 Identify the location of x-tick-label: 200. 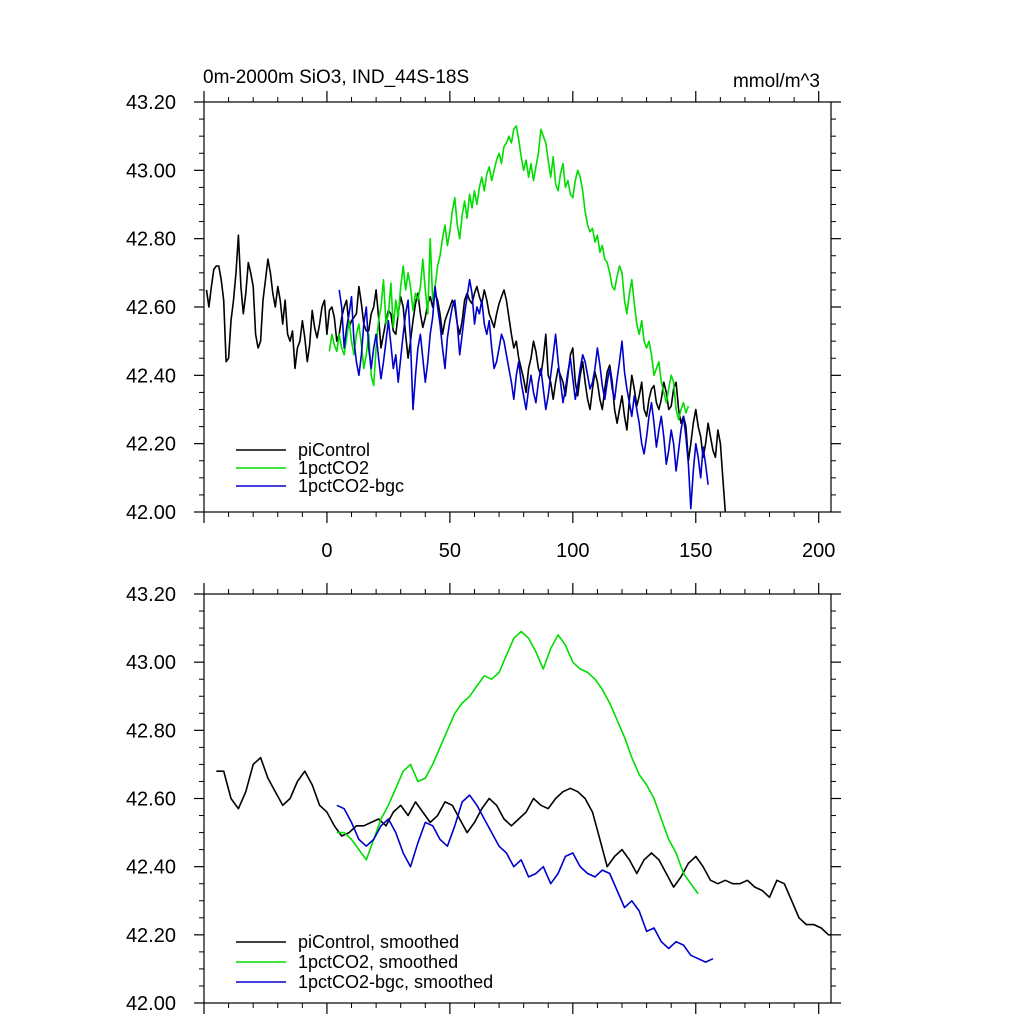
(818, 551).